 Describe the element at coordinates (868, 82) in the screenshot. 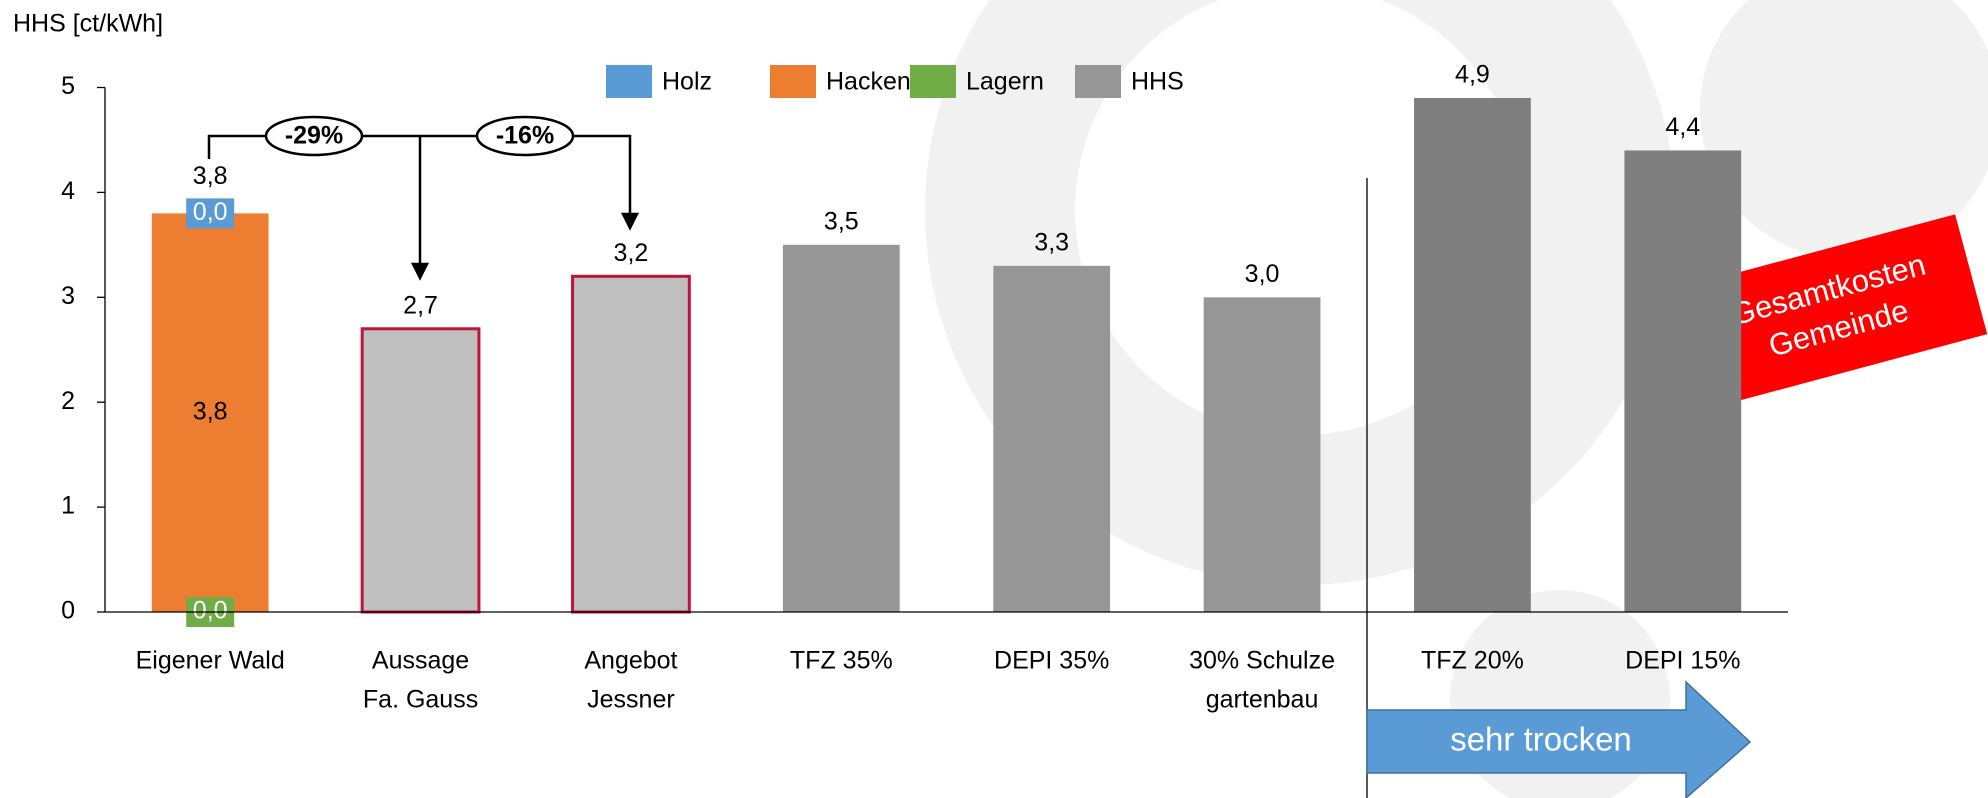

I see `legend-label: Hacken` at that location.